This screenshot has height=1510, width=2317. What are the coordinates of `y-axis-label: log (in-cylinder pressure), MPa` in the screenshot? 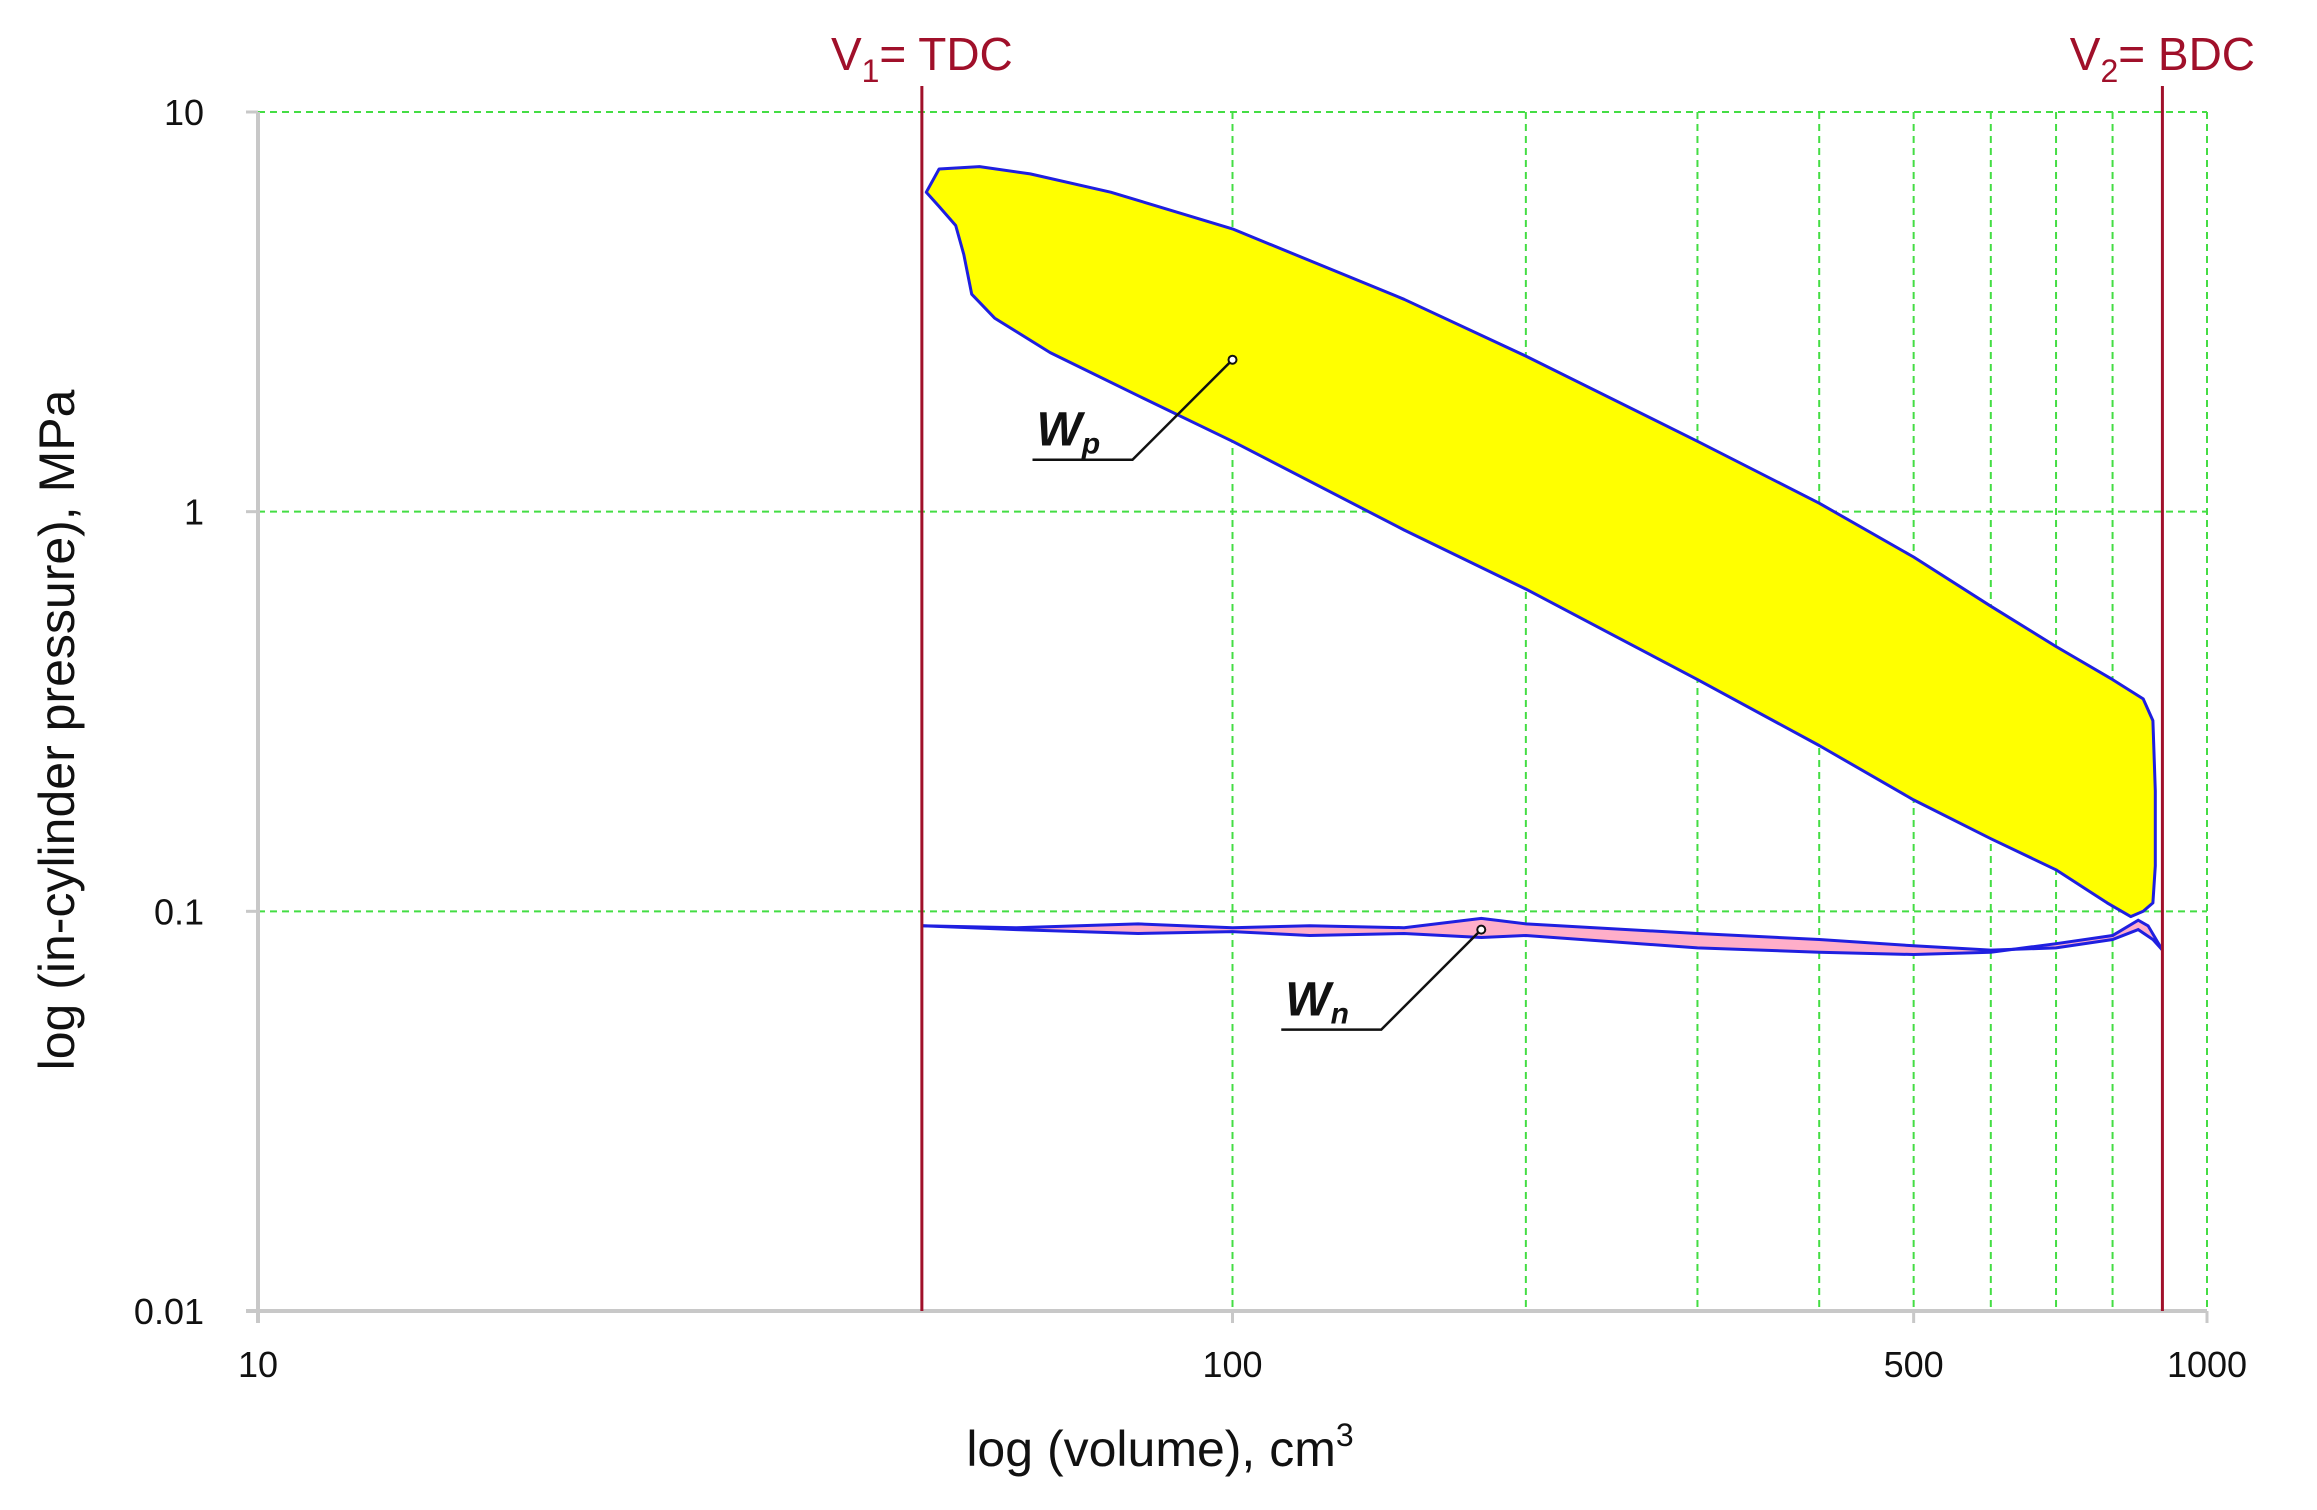 It's located at (57, 729).